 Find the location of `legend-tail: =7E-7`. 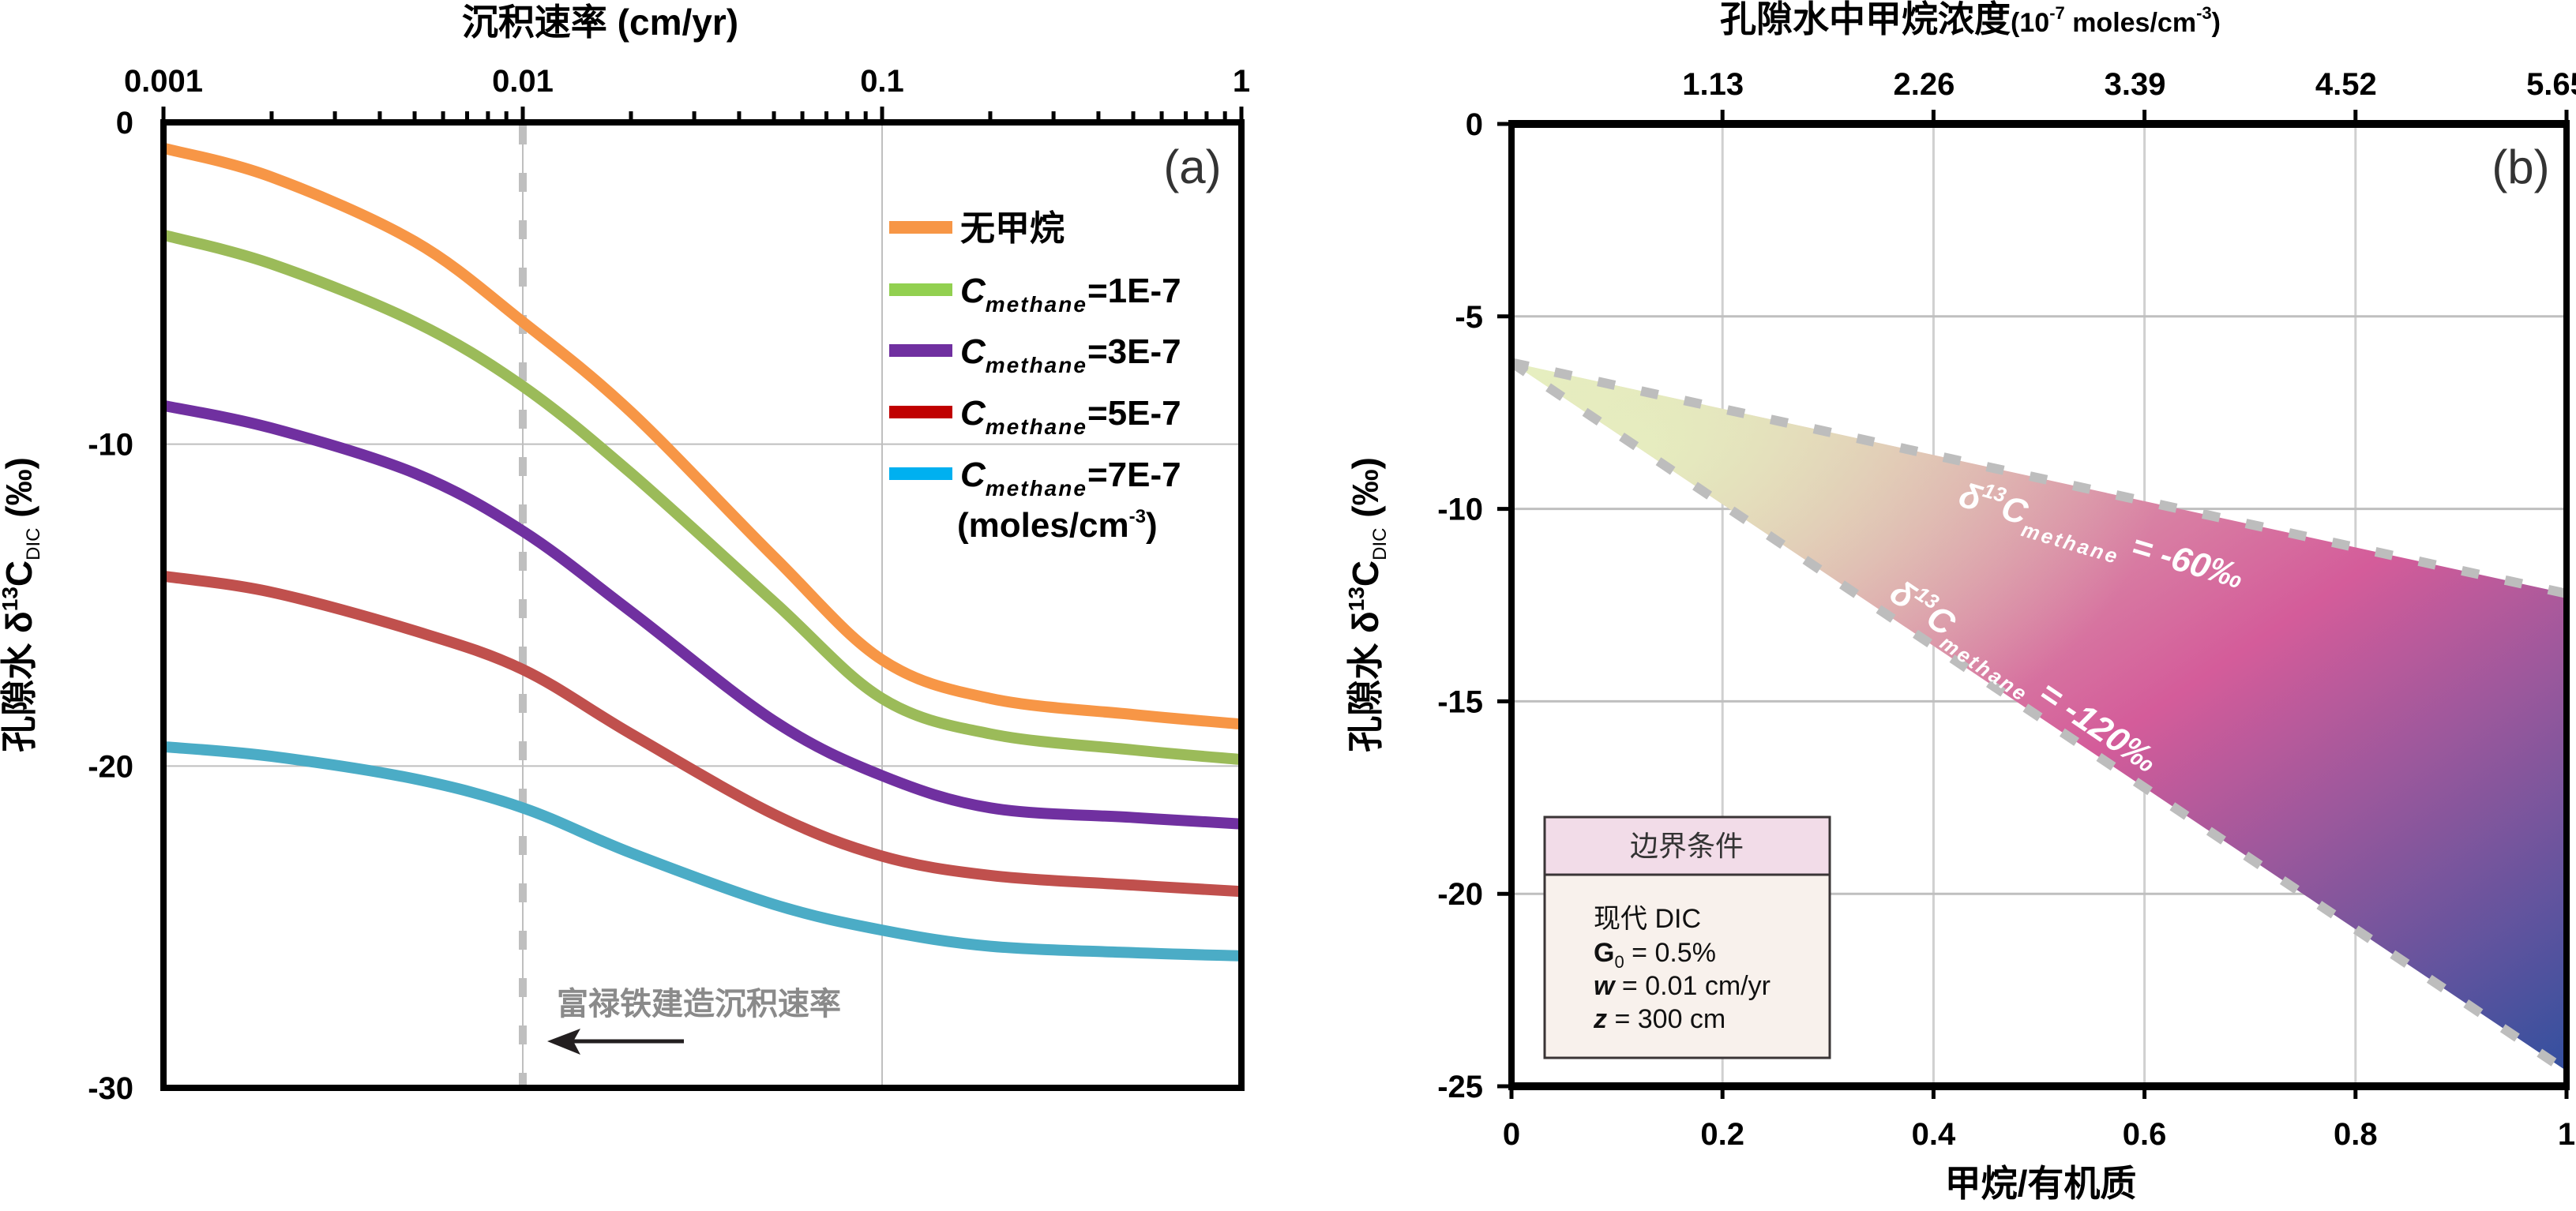

legend-tail: =7E-7 is located at coordinates (1134, 475).